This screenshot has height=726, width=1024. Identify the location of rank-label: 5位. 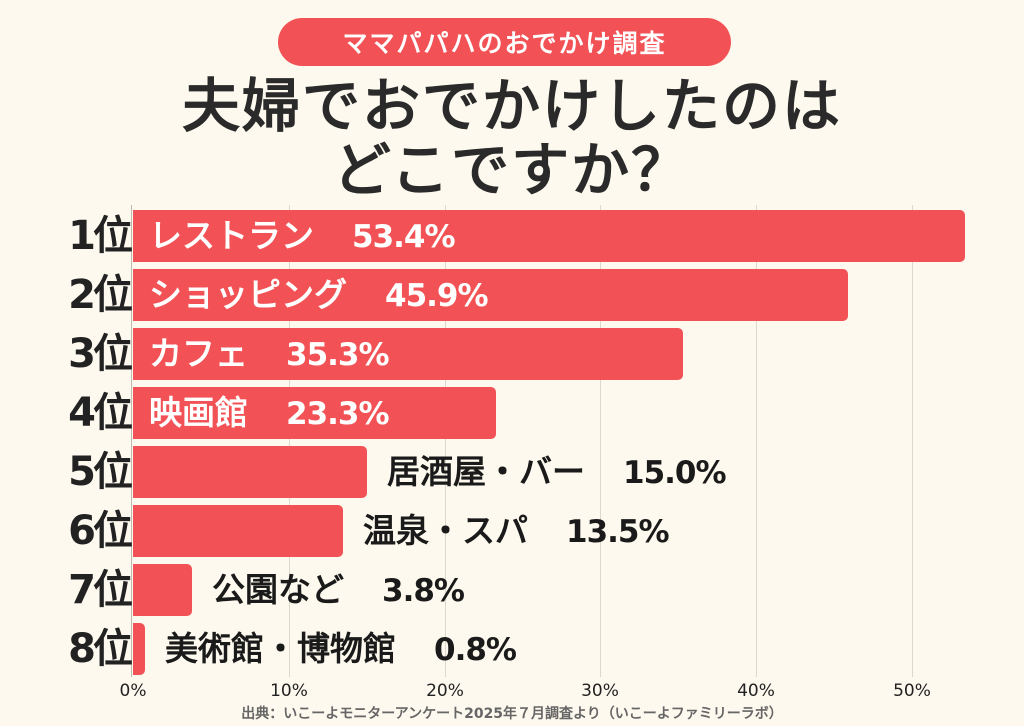
(100, 472).